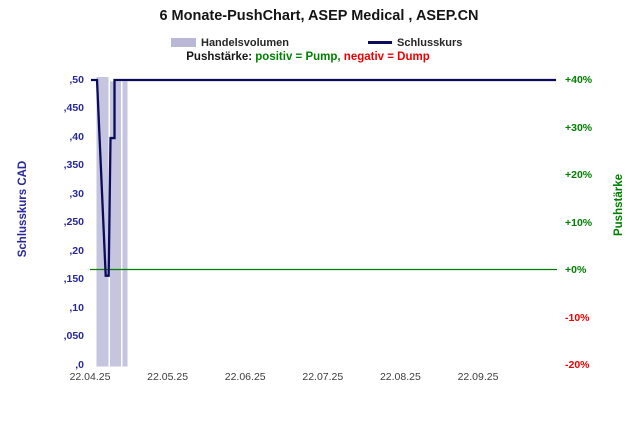  What do you see at coordinates (579, 127) in the screenshot?
I see `y-right-tick-label: +30%` at bounding box center [579, 127].